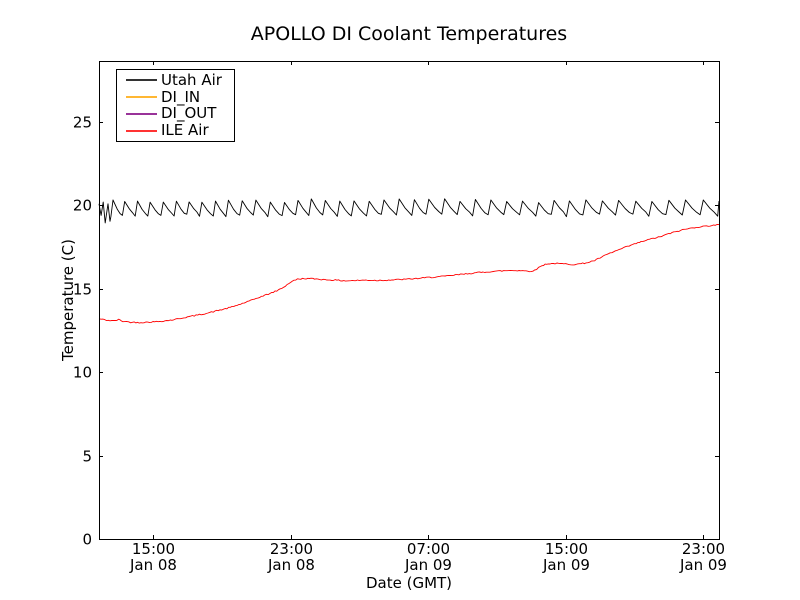 Image resolution: width=800 pixels, height=600 pixels. Describe the element at coordinates (87, 457) in the screenshot. I see `y-tick-label: 5` at that location.